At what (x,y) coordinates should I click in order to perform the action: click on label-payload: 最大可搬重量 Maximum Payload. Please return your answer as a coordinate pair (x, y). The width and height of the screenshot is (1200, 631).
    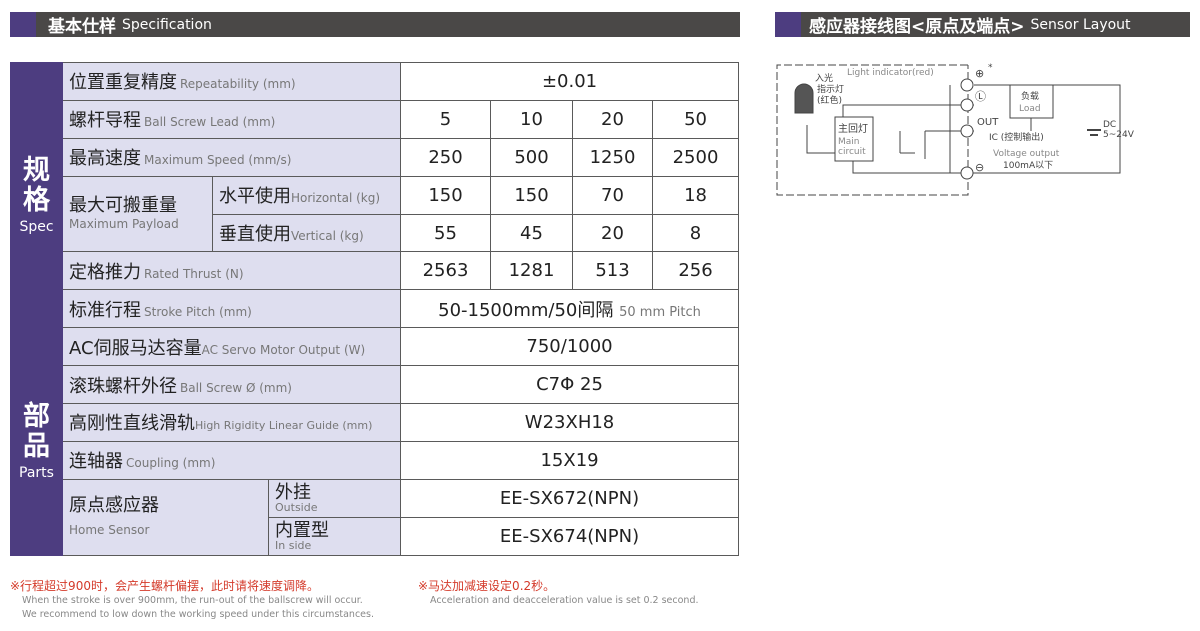
    Looking at the image, I should click on (137, 214).